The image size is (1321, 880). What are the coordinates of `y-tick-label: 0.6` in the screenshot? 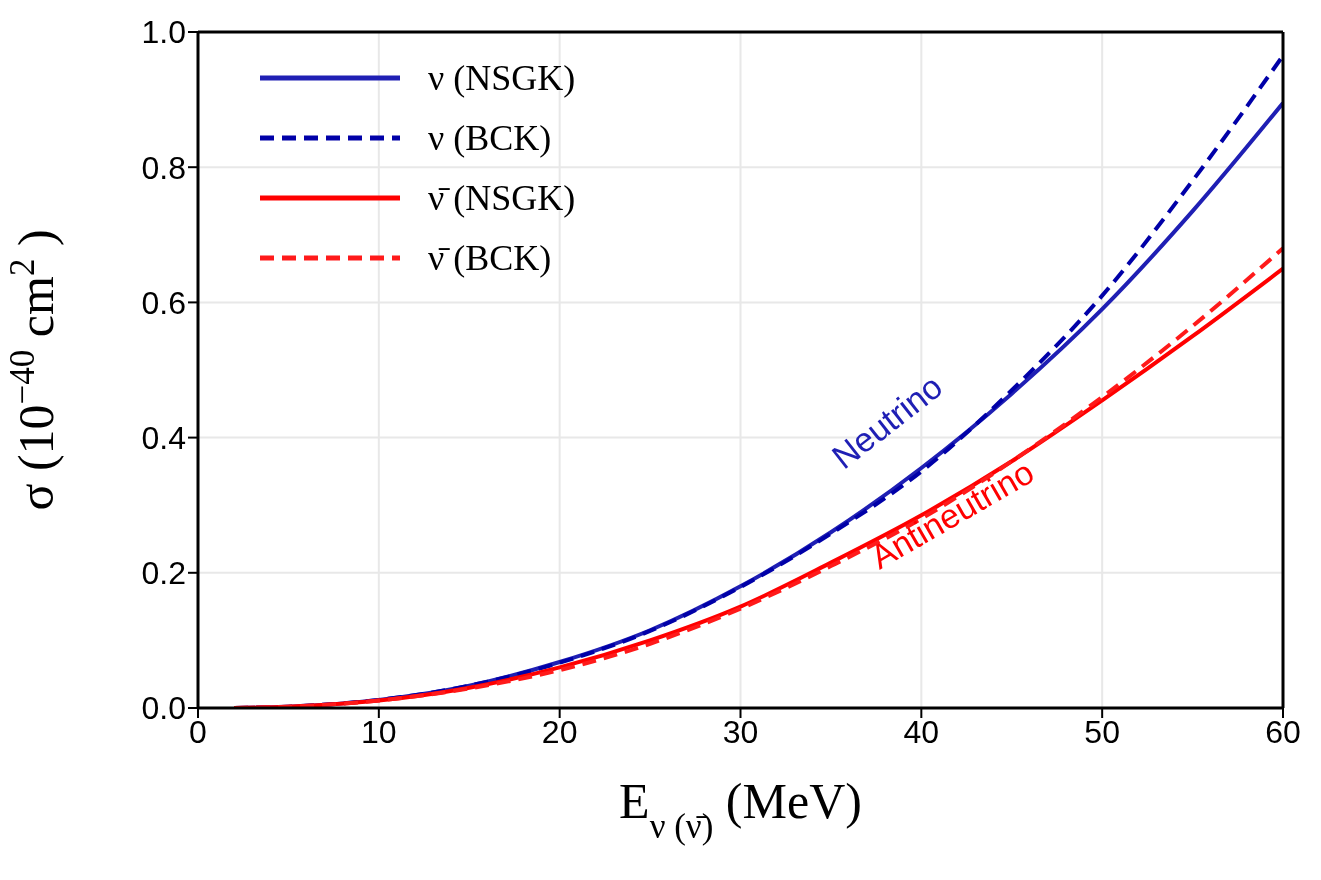 It's located at (163, 302).